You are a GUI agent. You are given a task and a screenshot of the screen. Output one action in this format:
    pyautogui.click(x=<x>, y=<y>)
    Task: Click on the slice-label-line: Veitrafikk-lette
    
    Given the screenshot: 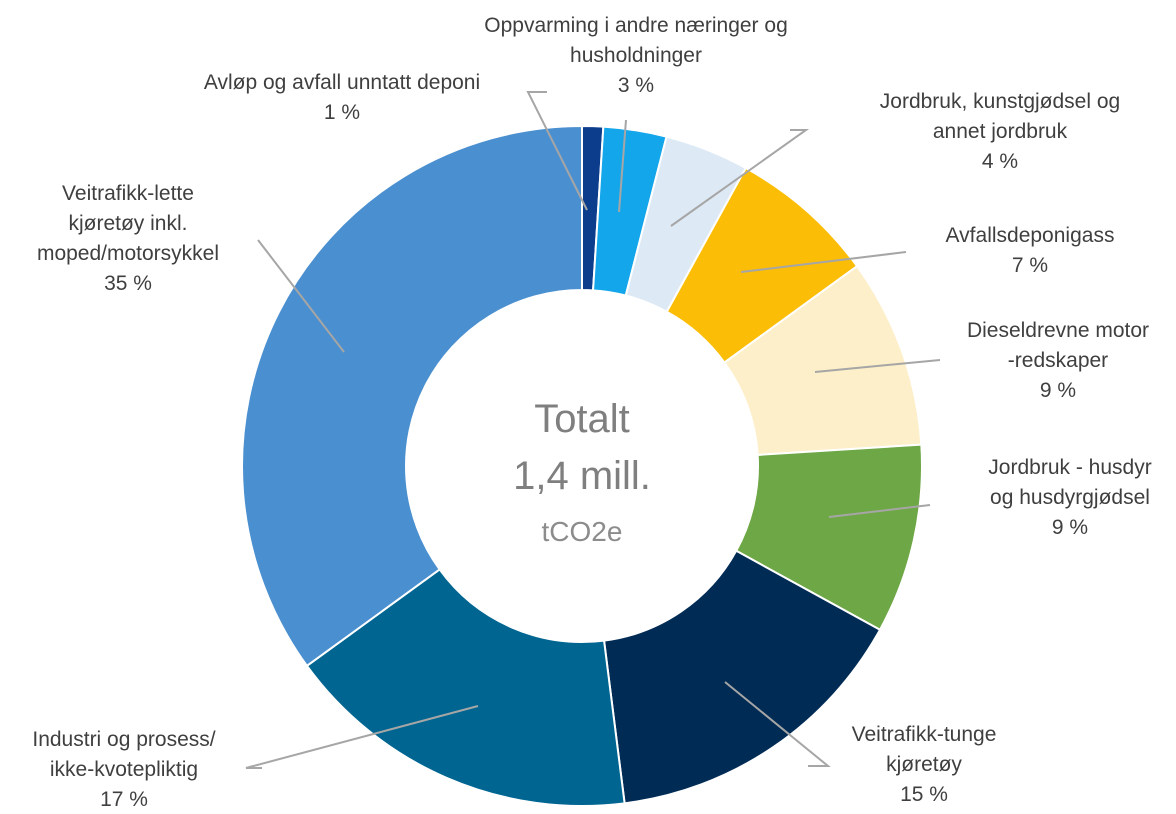 What is the action you would take?
    pyautogui.click(x=128, y=193)
    